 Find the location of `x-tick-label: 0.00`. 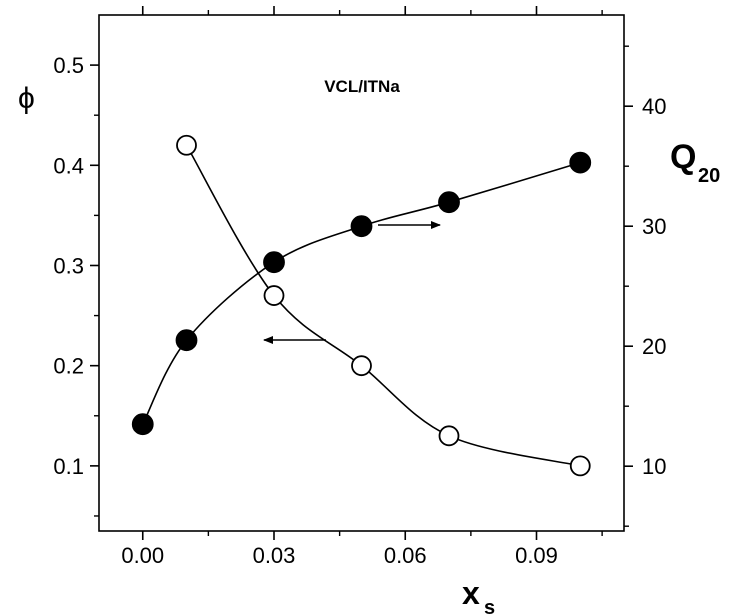

x-tick-label: 0.00 is located at coordinates (142, 555).